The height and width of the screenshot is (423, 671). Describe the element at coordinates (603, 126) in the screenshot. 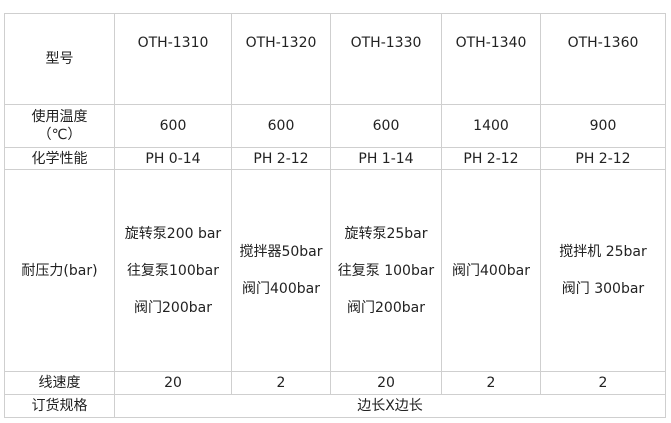

I see `temperature-cell: 900` at that location.